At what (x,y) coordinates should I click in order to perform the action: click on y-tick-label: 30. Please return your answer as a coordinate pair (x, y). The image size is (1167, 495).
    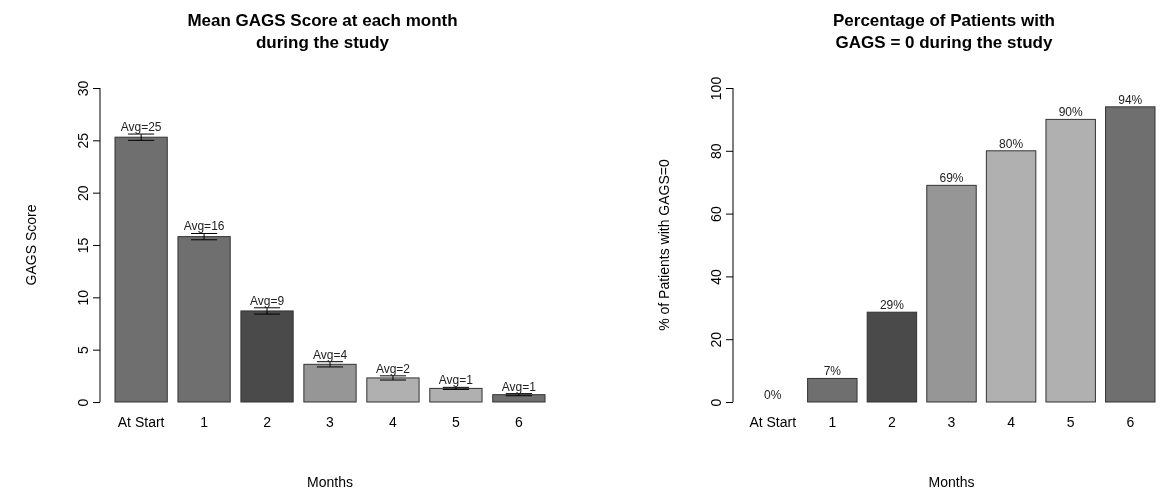
    Looking at the image, I should click on (83, 88).